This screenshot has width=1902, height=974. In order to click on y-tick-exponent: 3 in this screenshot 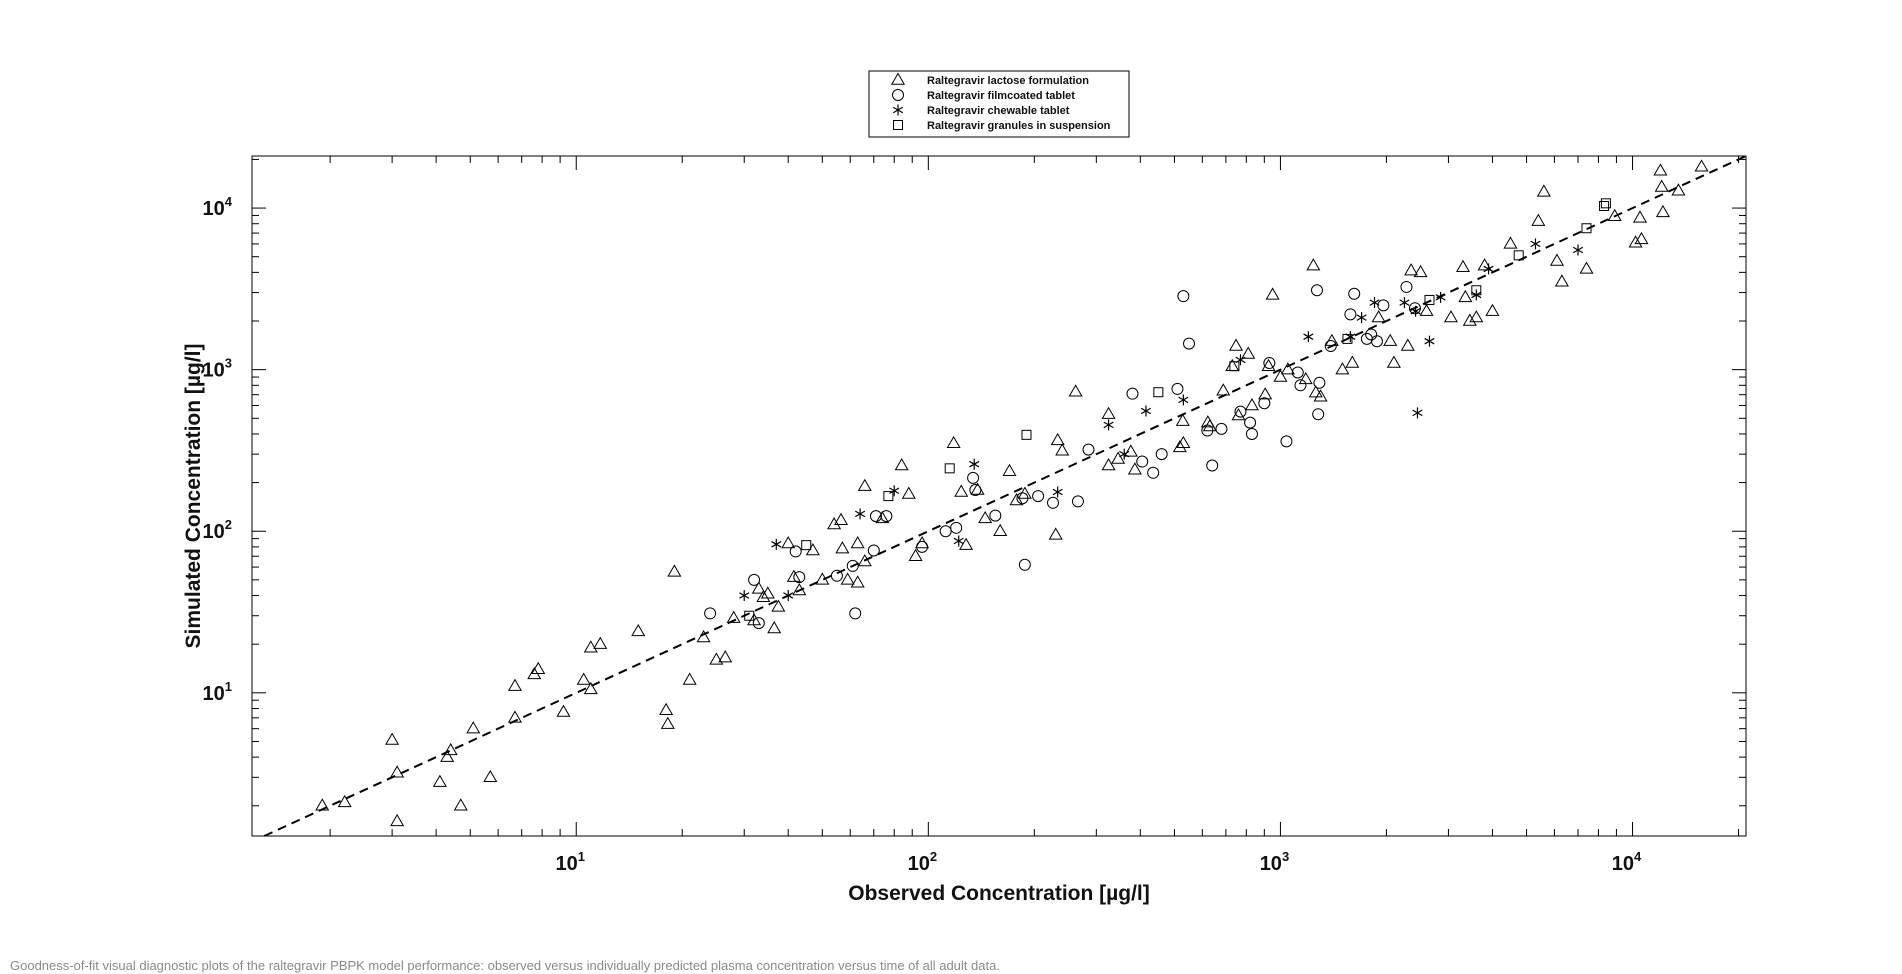, I will do `click(228, 363)`.